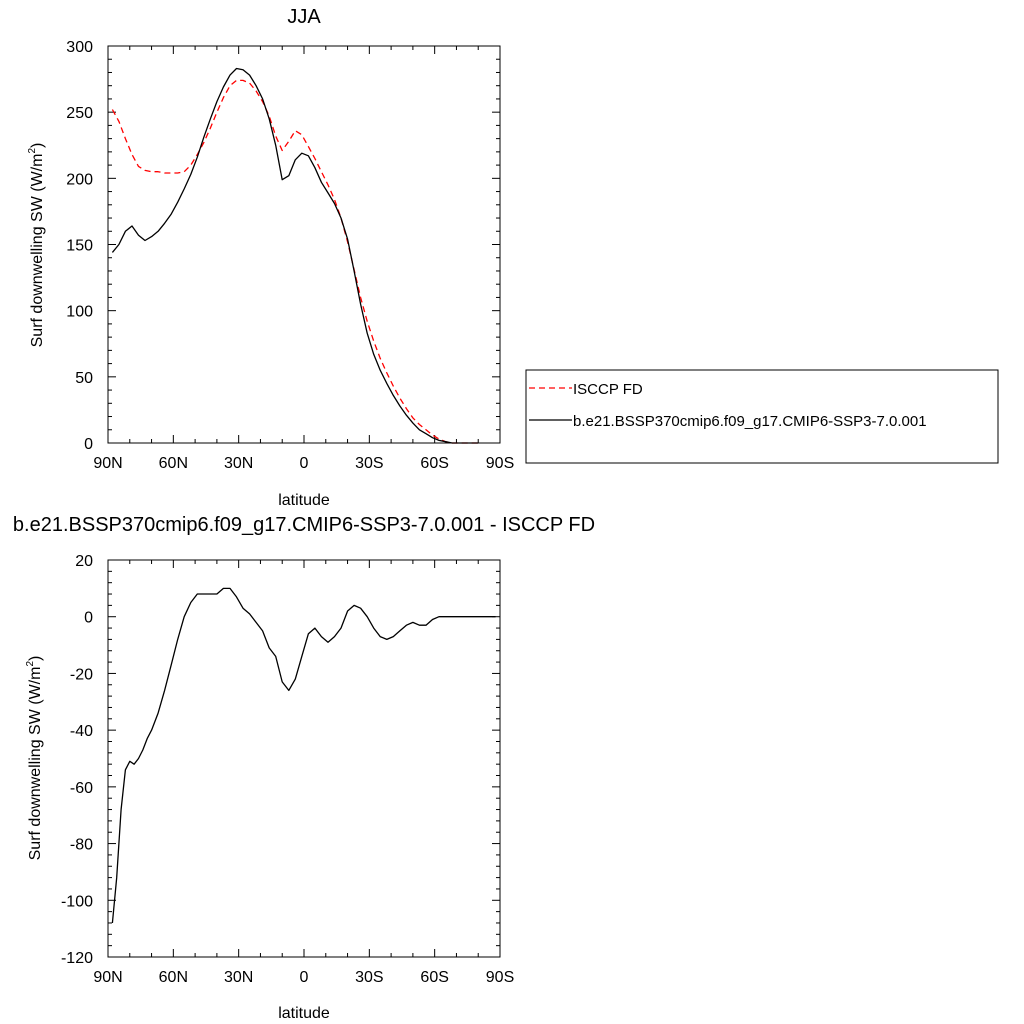 Image resolution: width=1024 pixels, height=1024 pixels. I want to click on bottom-x-tick-label: 90S, so click(500, 977).